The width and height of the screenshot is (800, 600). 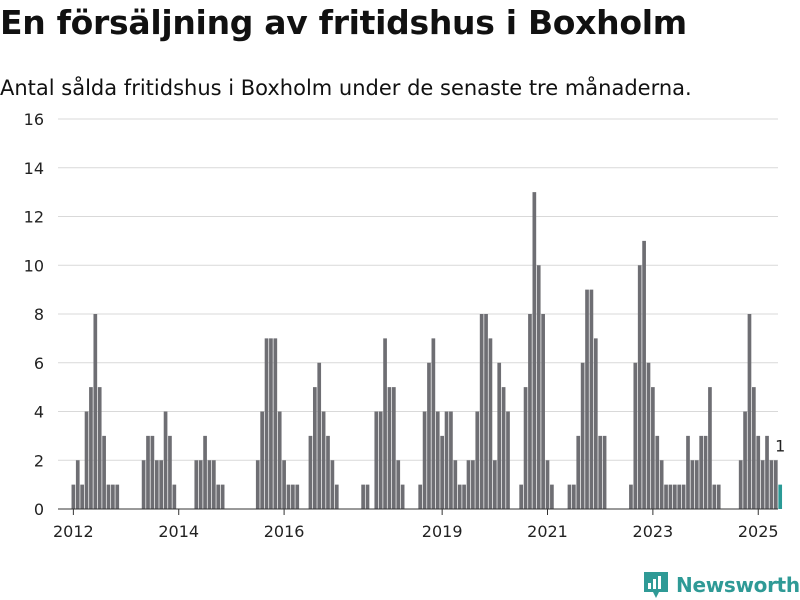 I want to click on brand-logo: Newsworthy, so click(x=722, y=585).